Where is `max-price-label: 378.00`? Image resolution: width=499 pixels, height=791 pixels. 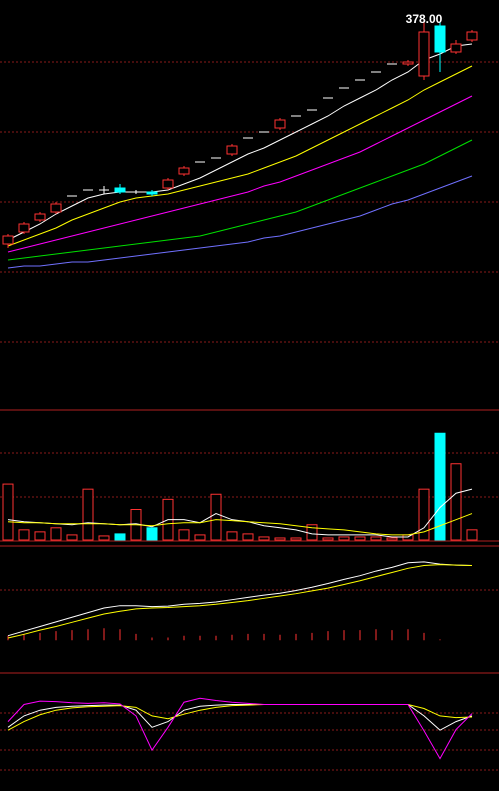
max-price-label: 378.00 is located at coordinates (424, 19).